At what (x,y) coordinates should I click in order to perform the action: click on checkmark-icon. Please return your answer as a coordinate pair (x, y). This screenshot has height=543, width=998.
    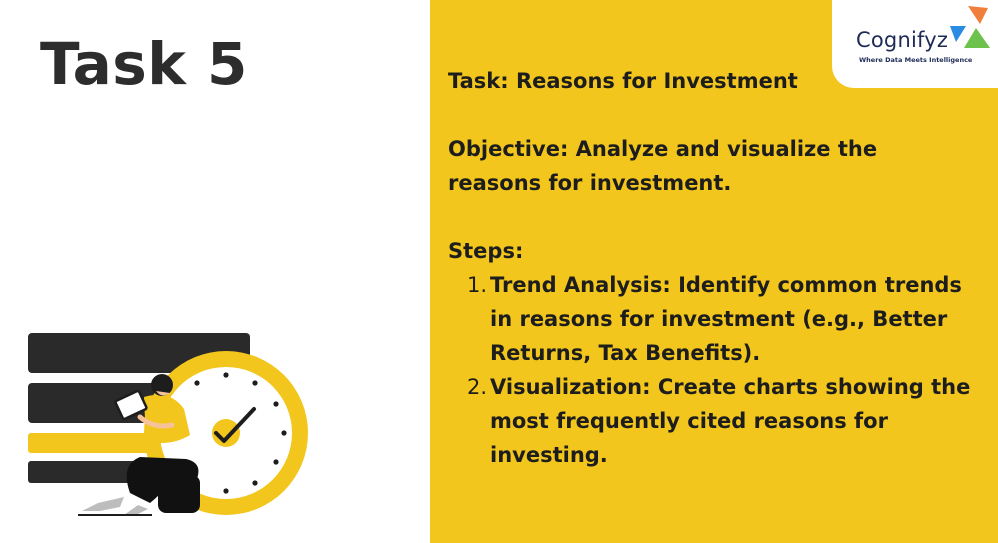
    Looking at the image, I should click on (235, 425).